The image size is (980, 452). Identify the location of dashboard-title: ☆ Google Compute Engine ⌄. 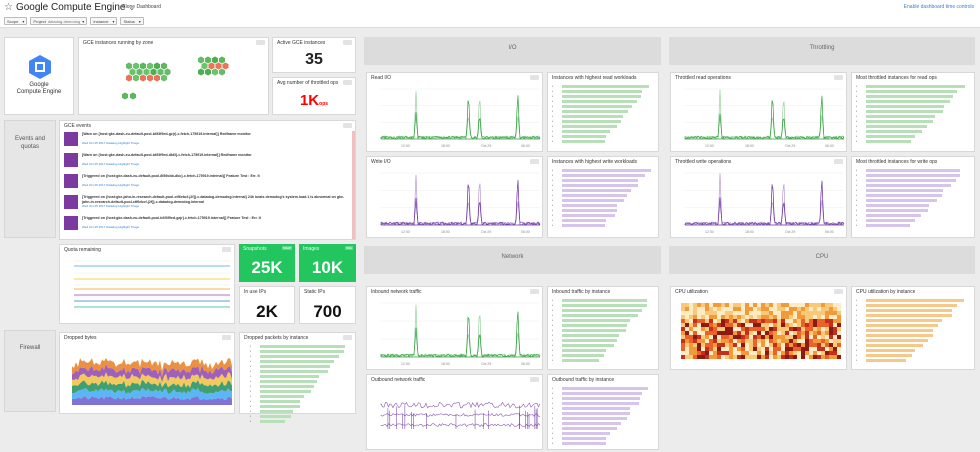
(69, 7).